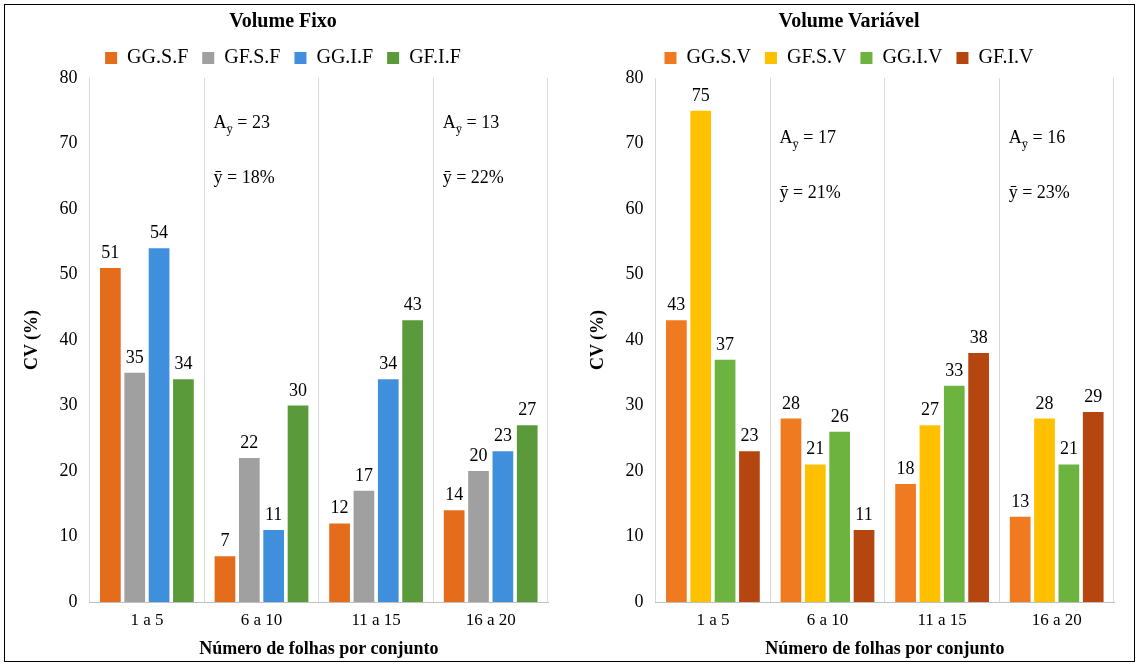  What do you see at coordinates (298, 389) in the screenshot?
I see `data-label: 30` at bounding box center [298, 389].